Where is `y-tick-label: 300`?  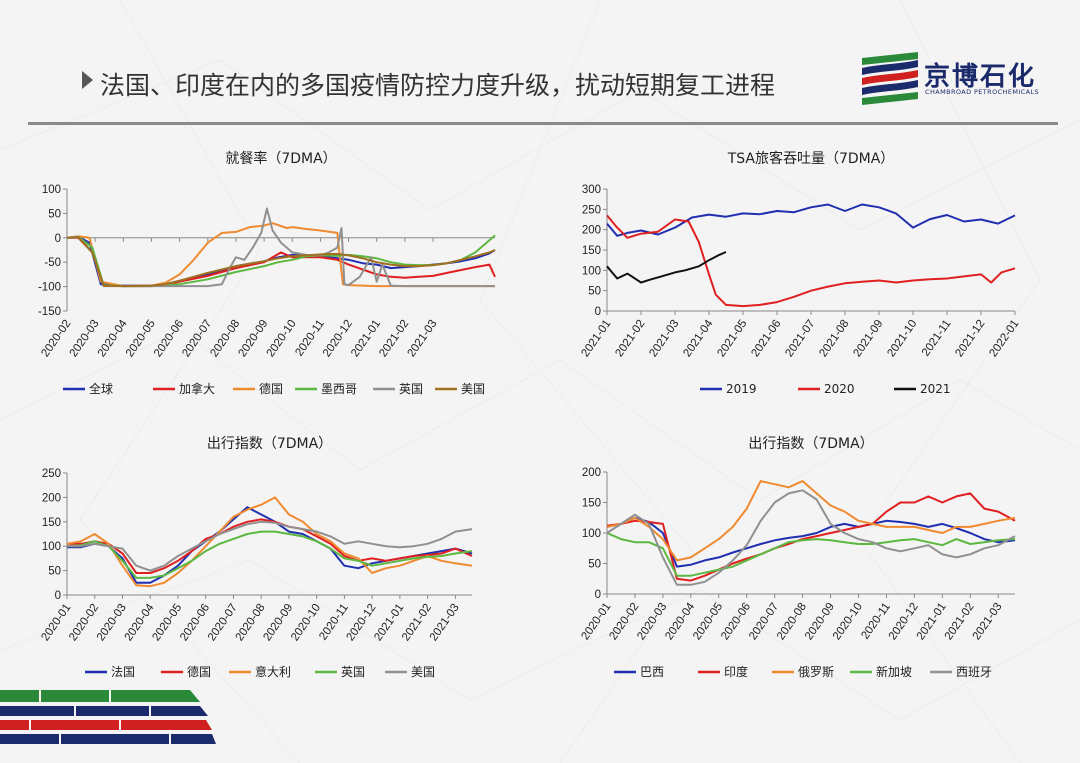
y-tick-label: 300 is located at coordinates (591, 190).